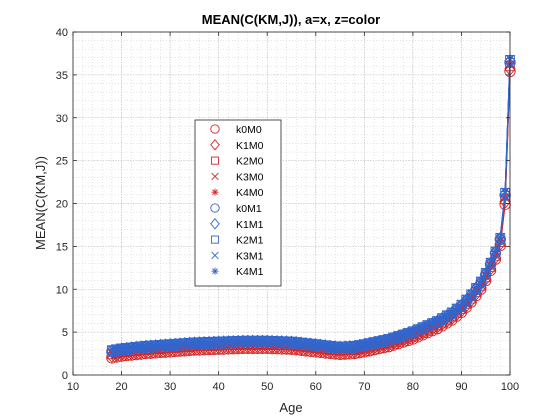  What do you see at coordinates (62, 76) in the screenshot?
I see `y-tick-label: 35` at bounding box center [62, 76].